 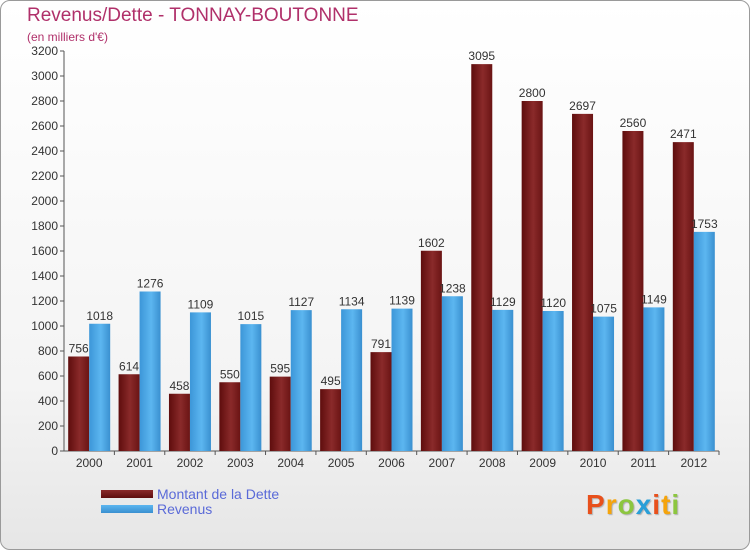 I want to click on data-label-dette: 791, so click(x=381, y=344).